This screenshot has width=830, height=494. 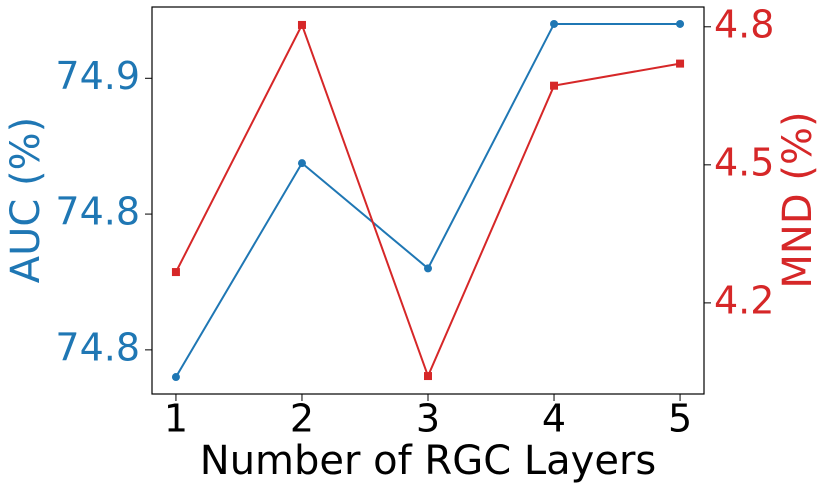 What do you see at coordinates (302, 419) in the screenshot?
I see `x-tick-label: 2` at bounding box center [302, 419].